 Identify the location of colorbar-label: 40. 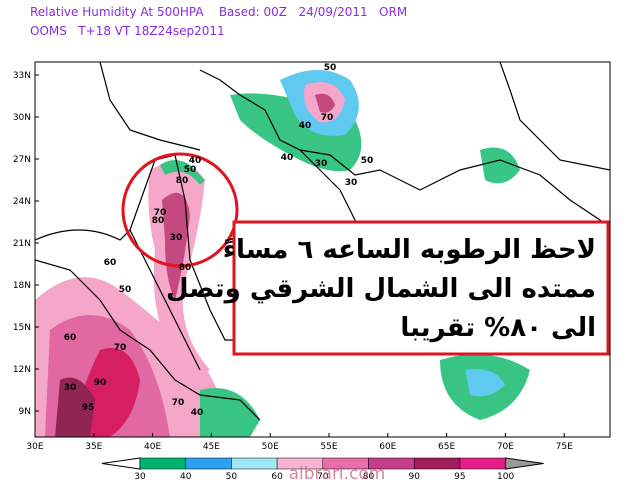
(186, 476).